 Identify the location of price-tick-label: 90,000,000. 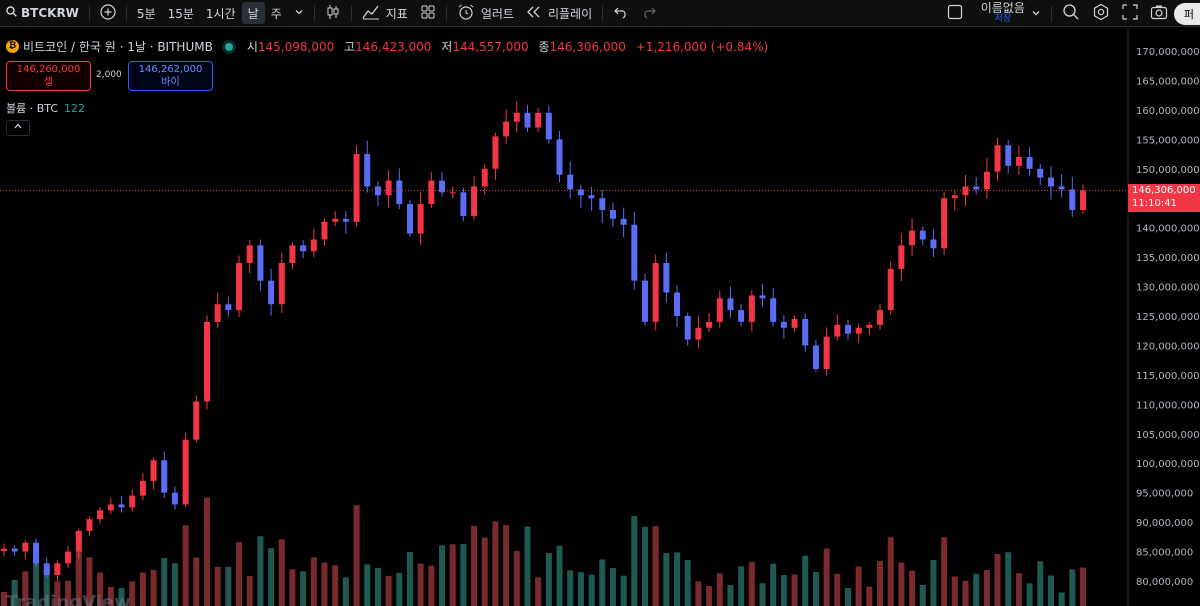
(1164, 523).